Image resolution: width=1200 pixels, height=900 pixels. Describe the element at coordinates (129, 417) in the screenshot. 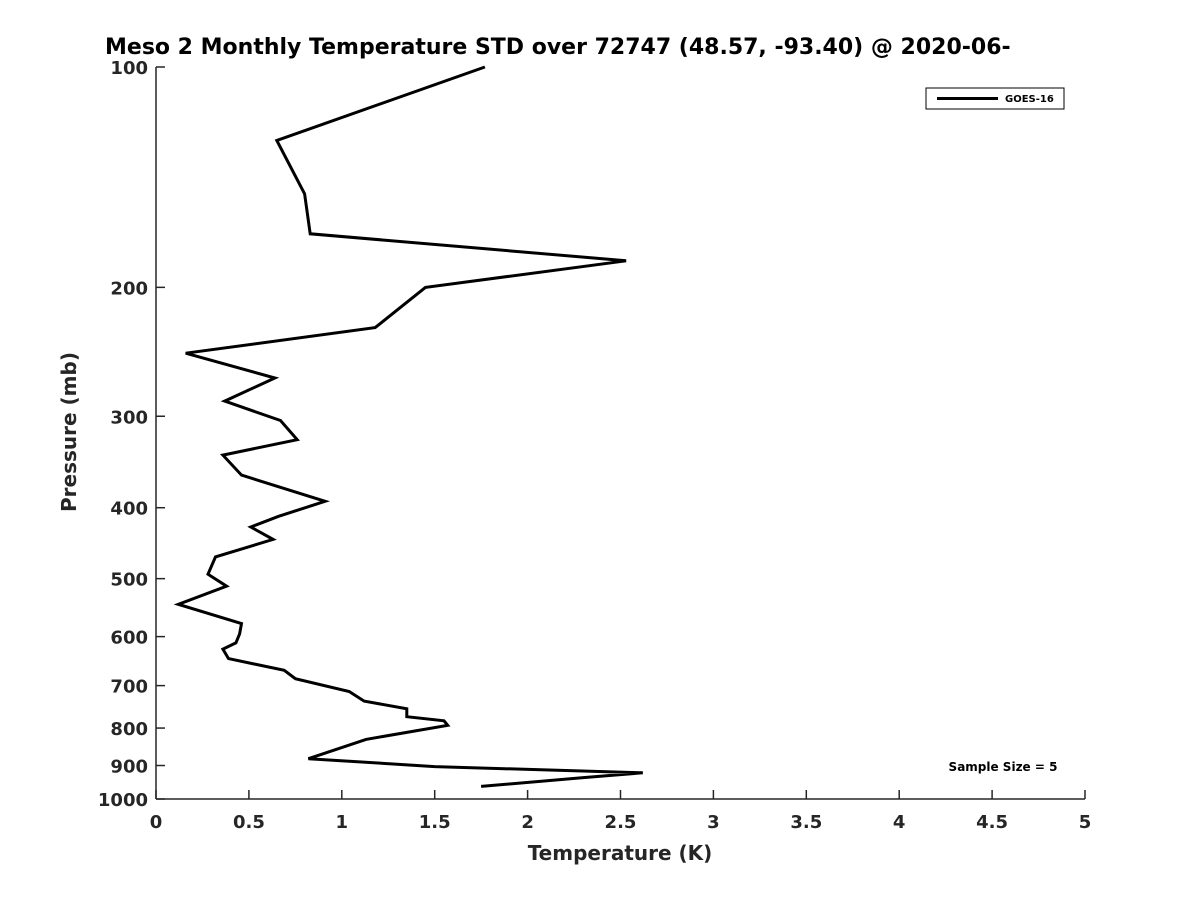

I see `y-tick-label: 300` at that location.